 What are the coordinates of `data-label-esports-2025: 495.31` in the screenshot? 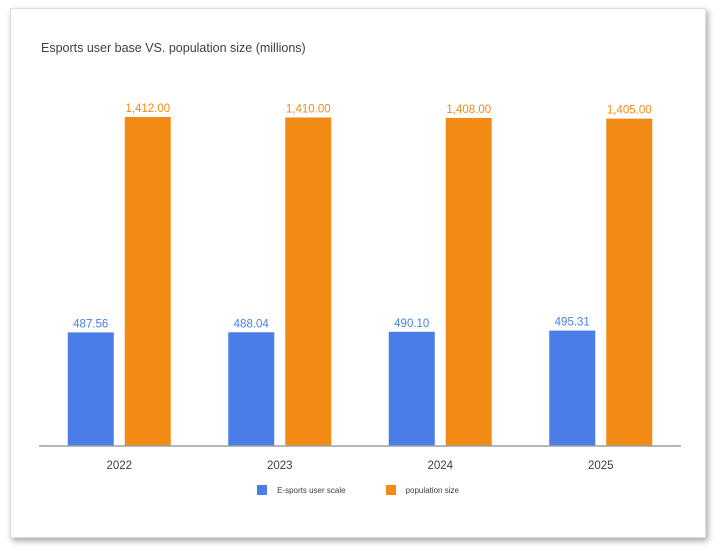 It's located at (572, 323).